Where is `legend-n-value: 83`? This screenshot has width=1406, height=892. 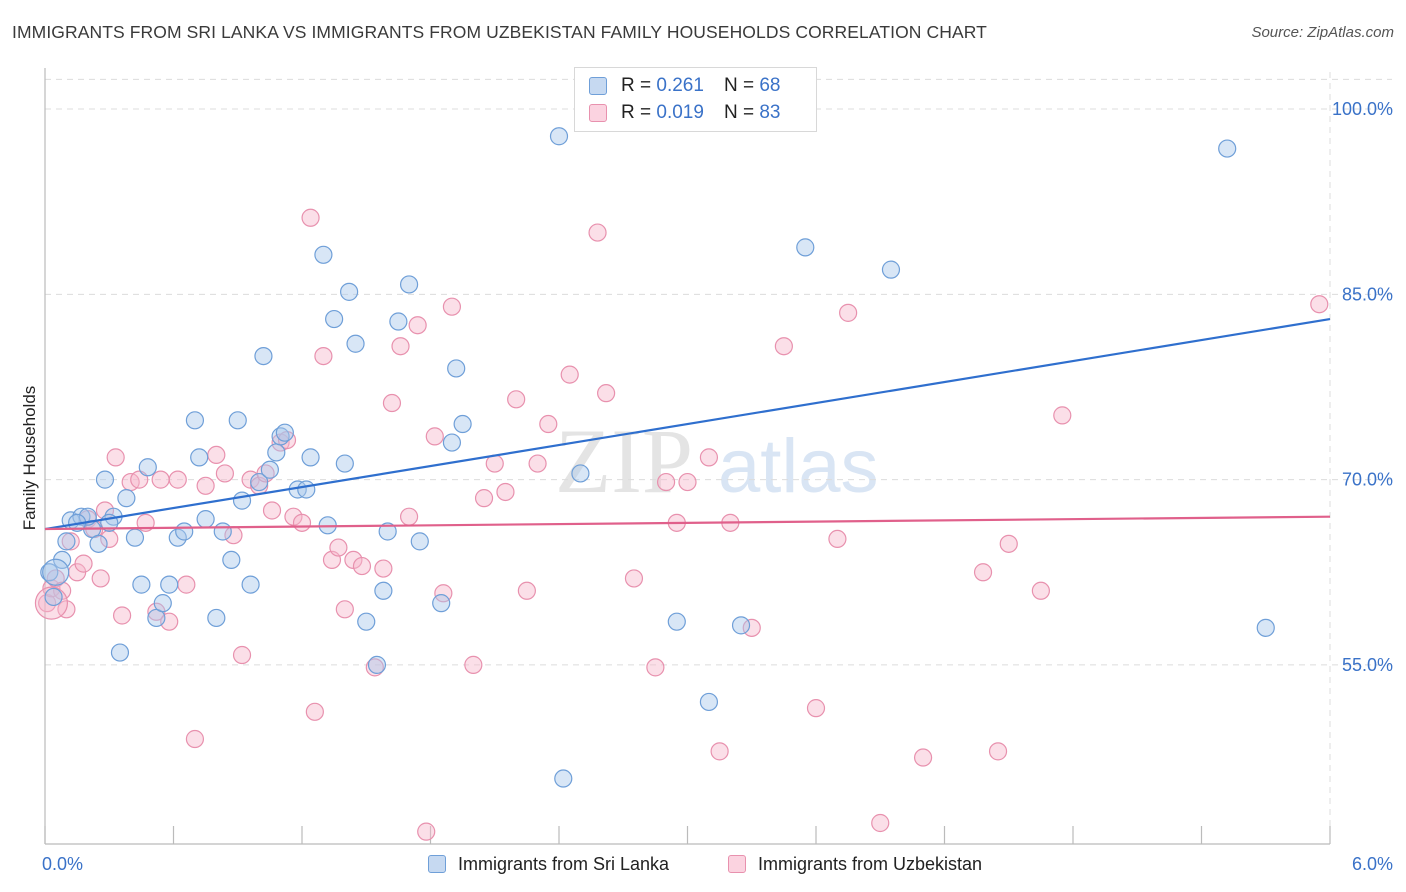
legend-n-value: 83 is located at coordinates (770, 112).